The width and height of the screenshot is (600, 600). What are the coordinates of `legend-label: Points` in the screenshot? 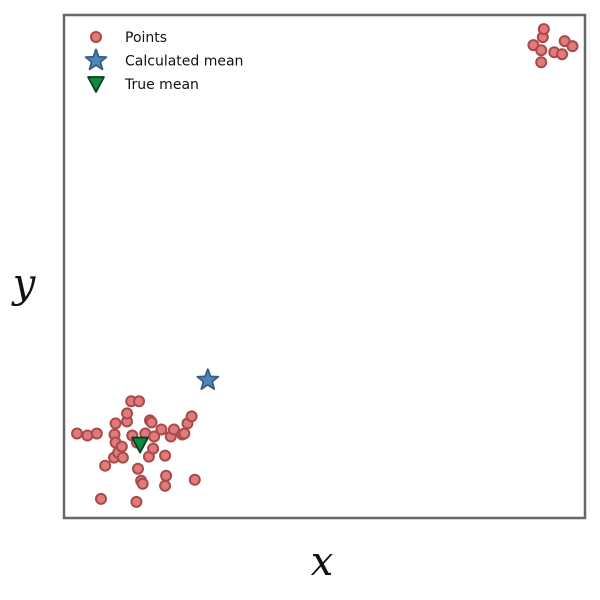 It's located at (146, 38).